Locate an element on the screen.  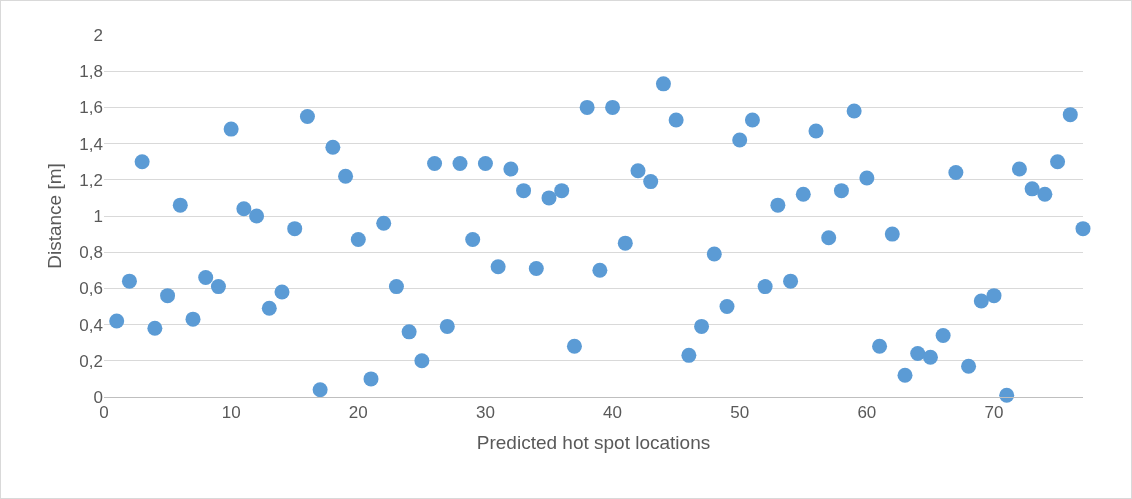
y-tick-label: 1,6 is located at coordinates (91, 108).